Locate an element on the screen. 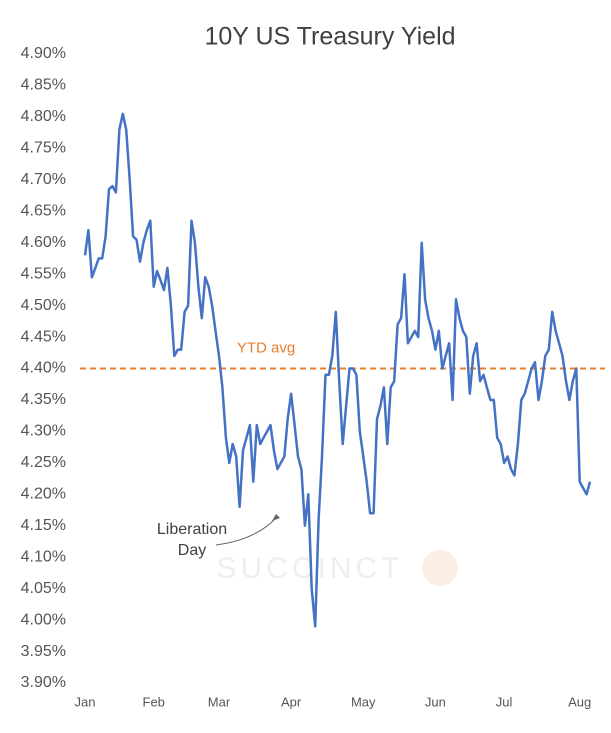 Image resolution: width=611 pixels, height=733 pixels. annotation-arrow is located at coordinates (246, 531).